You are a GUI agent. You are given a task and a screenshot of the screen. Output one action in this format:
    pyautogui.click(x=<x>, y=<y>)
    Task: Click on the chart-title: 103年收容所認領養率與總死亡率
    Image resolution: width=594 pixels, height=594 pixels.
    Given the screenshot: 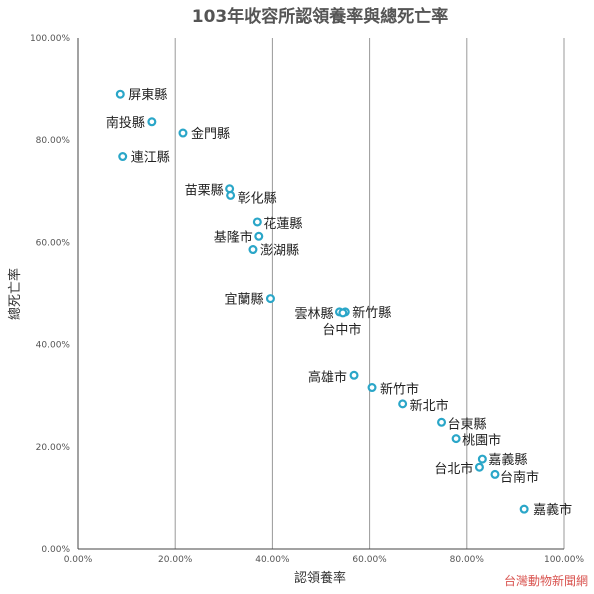 What is the action you would take?
    pyautogui.click(x=320, y=16)
    